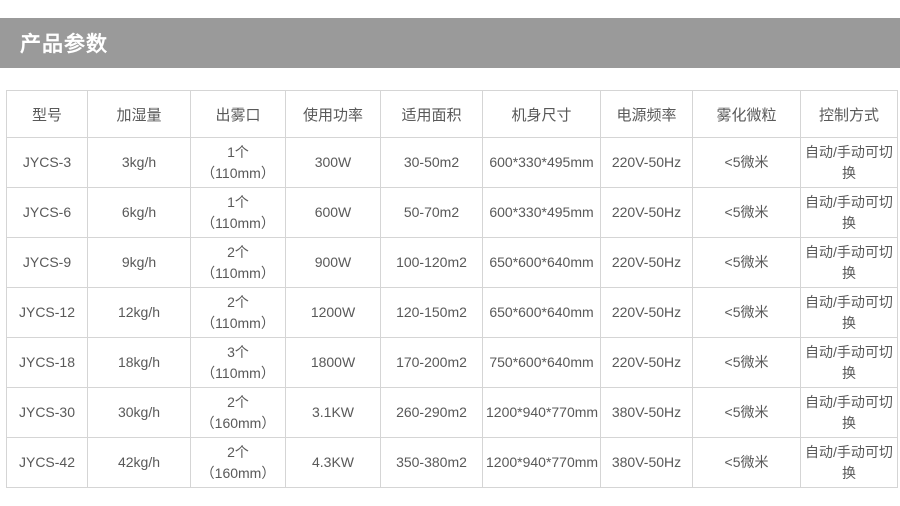 The height and width of the screenshot is (506, 900). Describe the element at coordinates (47, 462) in the screenshot. I see `cell-model: JYCS-42` at that location.